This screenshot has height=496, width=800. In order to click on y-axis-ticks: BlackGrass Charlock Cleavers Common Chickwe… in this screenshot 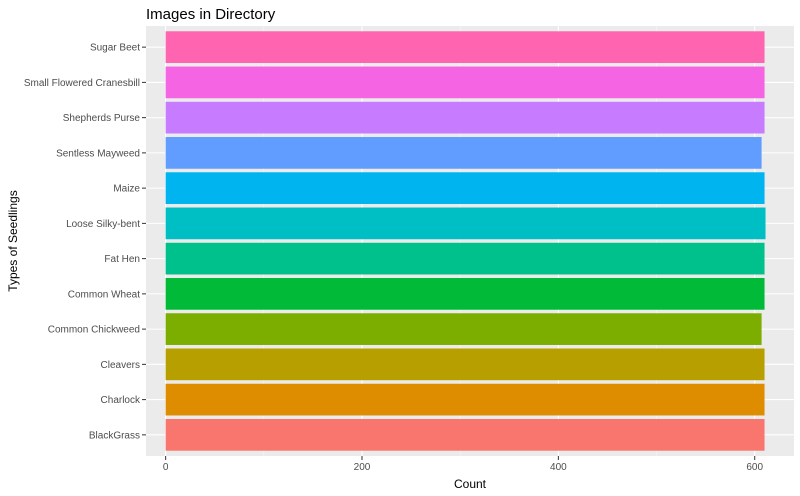, I will do `click(85, 242)`.